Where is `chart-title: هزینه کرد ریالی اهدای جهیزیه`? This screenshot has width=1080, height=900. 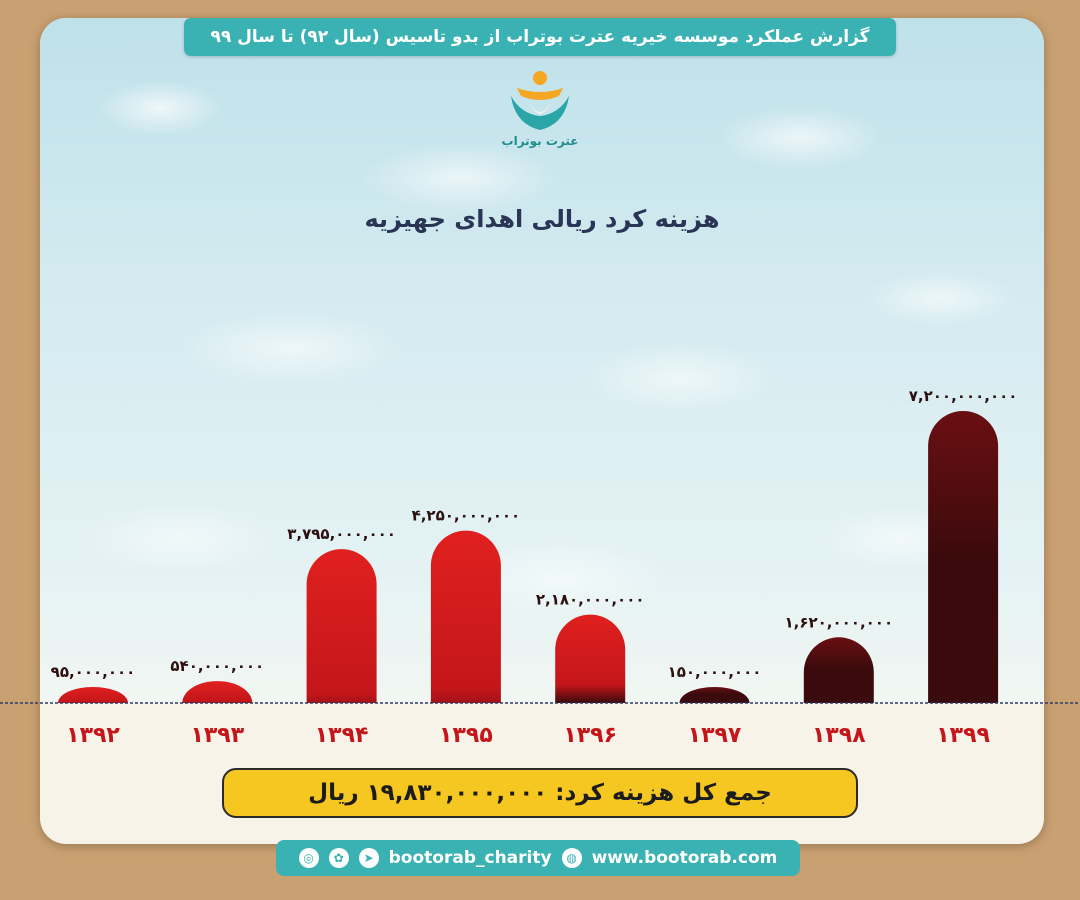 chart-title: هزینه کرد ریالی اهدای جهیزیه is located at coordinates (542, 219).